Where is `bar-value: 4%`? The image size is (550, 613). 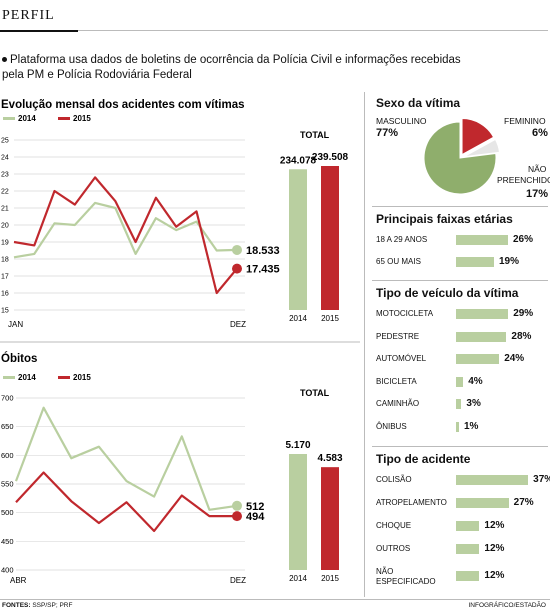
bar-value: 4% is located at coordinates (475, 381).